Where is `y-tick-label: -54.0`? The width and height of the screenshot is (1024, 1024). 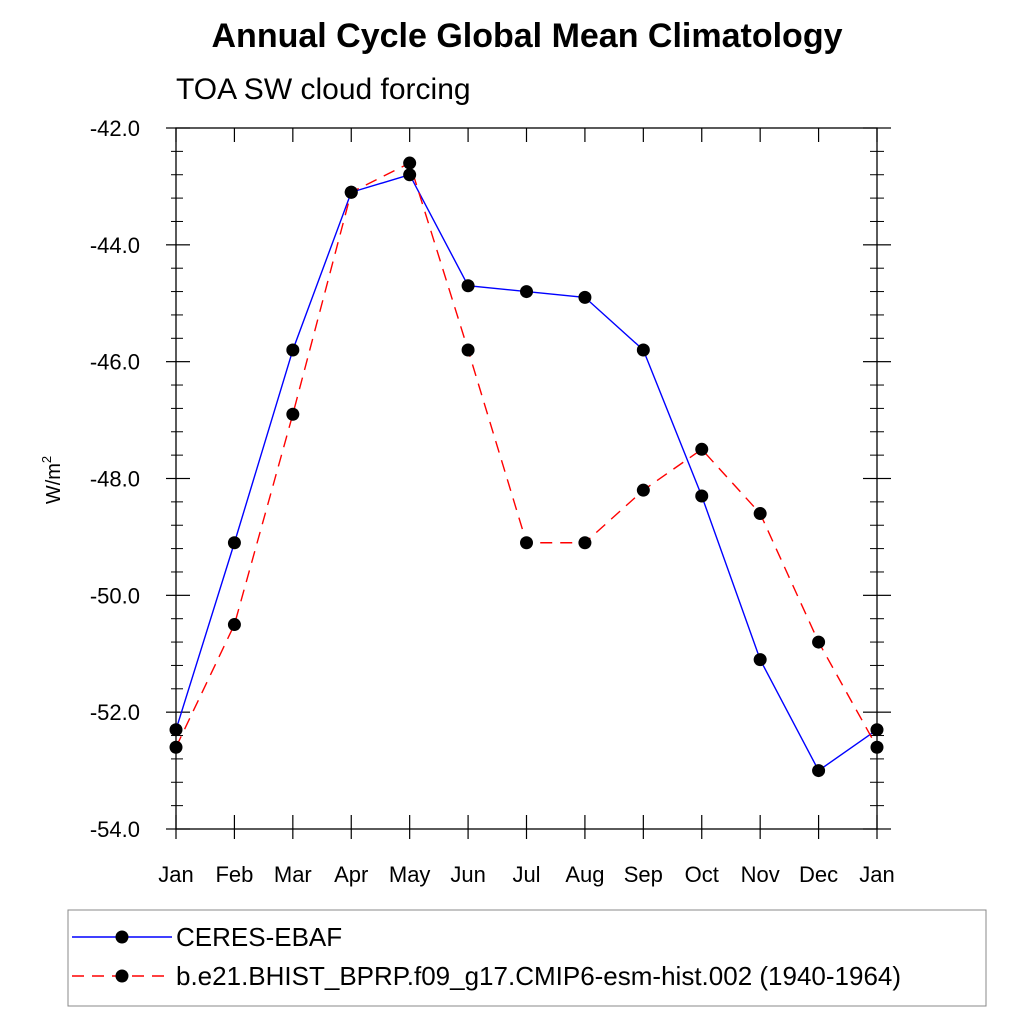
y-tick-label: -54.0 is located at coordinates (115, 829).